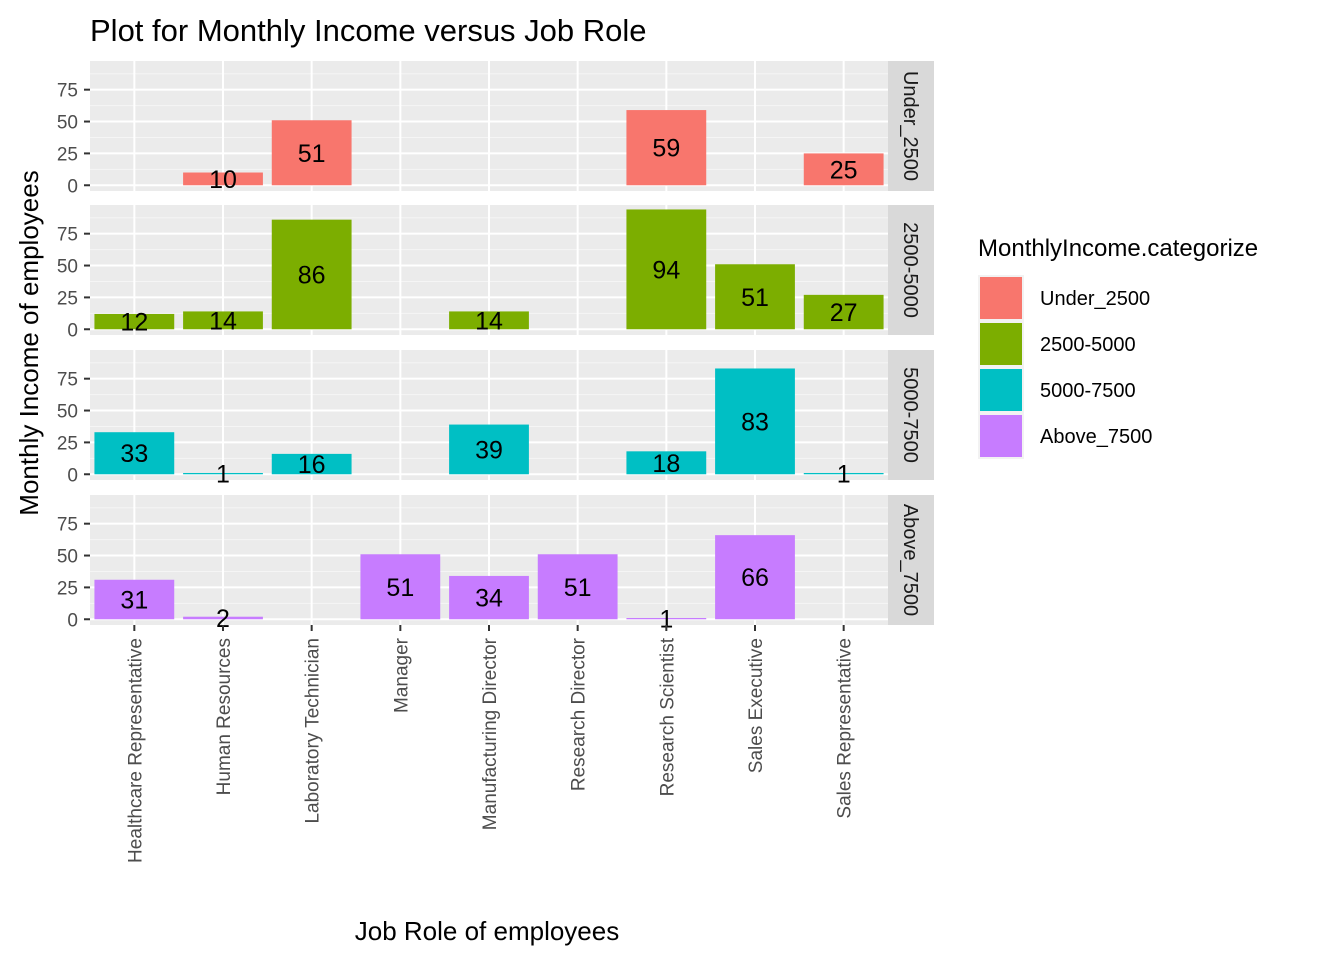  I want to click on bar-value-label: 12, so click(134, 323).